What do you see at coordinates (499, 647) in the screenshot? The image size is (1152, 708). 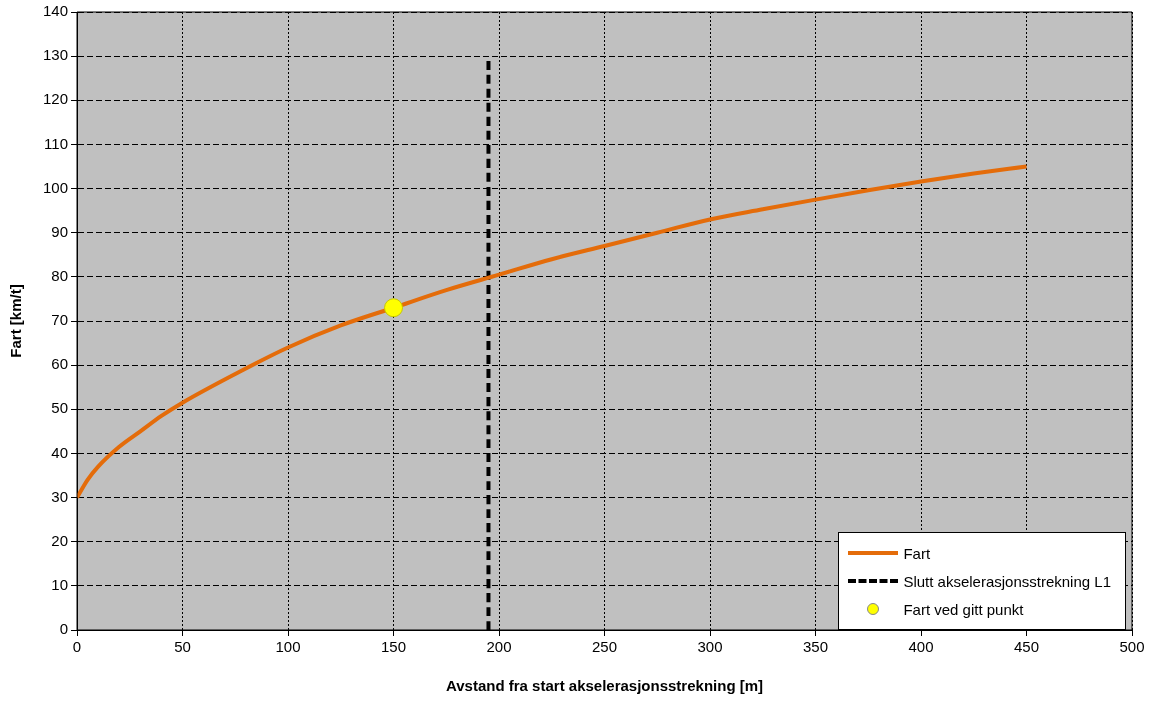 I see `x-tick-label: 200` at bounding box center [499, 647].